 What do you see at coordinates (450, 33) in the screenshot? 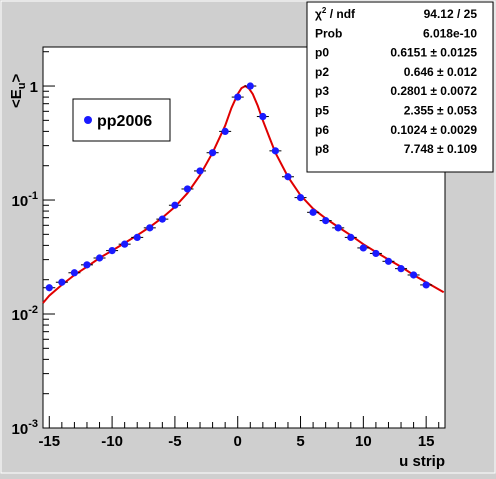
I see `stats-value: 6.018e-10` at bounding box center [450, 33].